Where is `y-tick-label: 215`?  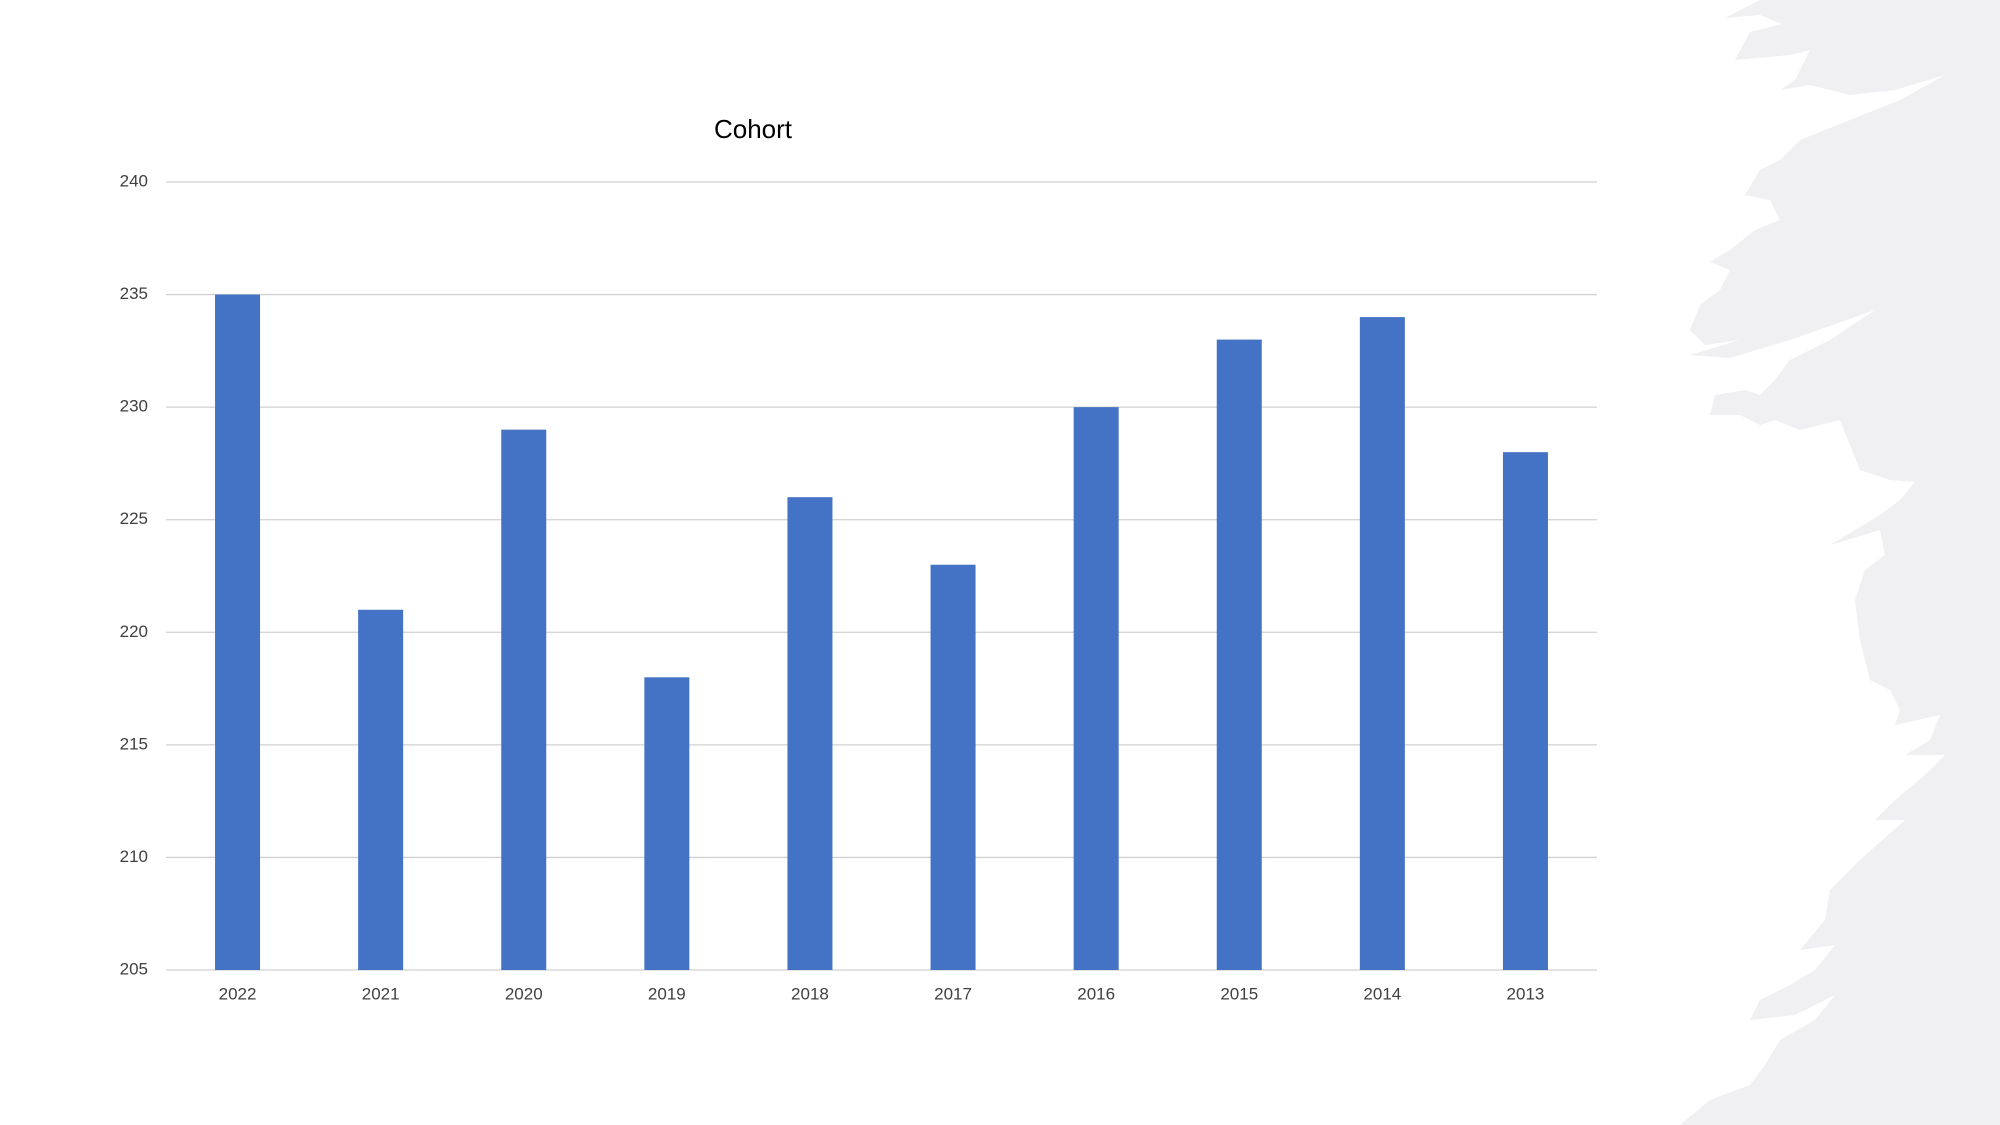
y-tick-label: 215 is located at coordinates (134, 743).